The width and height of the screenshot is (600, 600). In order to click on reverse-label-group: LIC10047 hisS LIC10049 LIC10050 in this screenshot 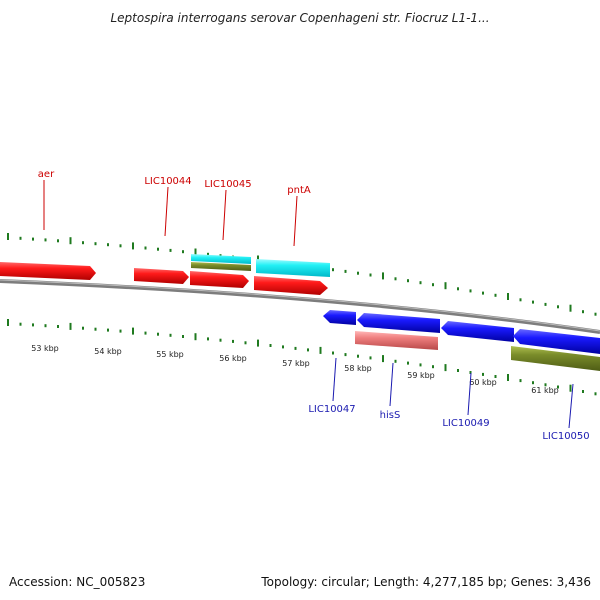, I will do `click(449, 399)`.